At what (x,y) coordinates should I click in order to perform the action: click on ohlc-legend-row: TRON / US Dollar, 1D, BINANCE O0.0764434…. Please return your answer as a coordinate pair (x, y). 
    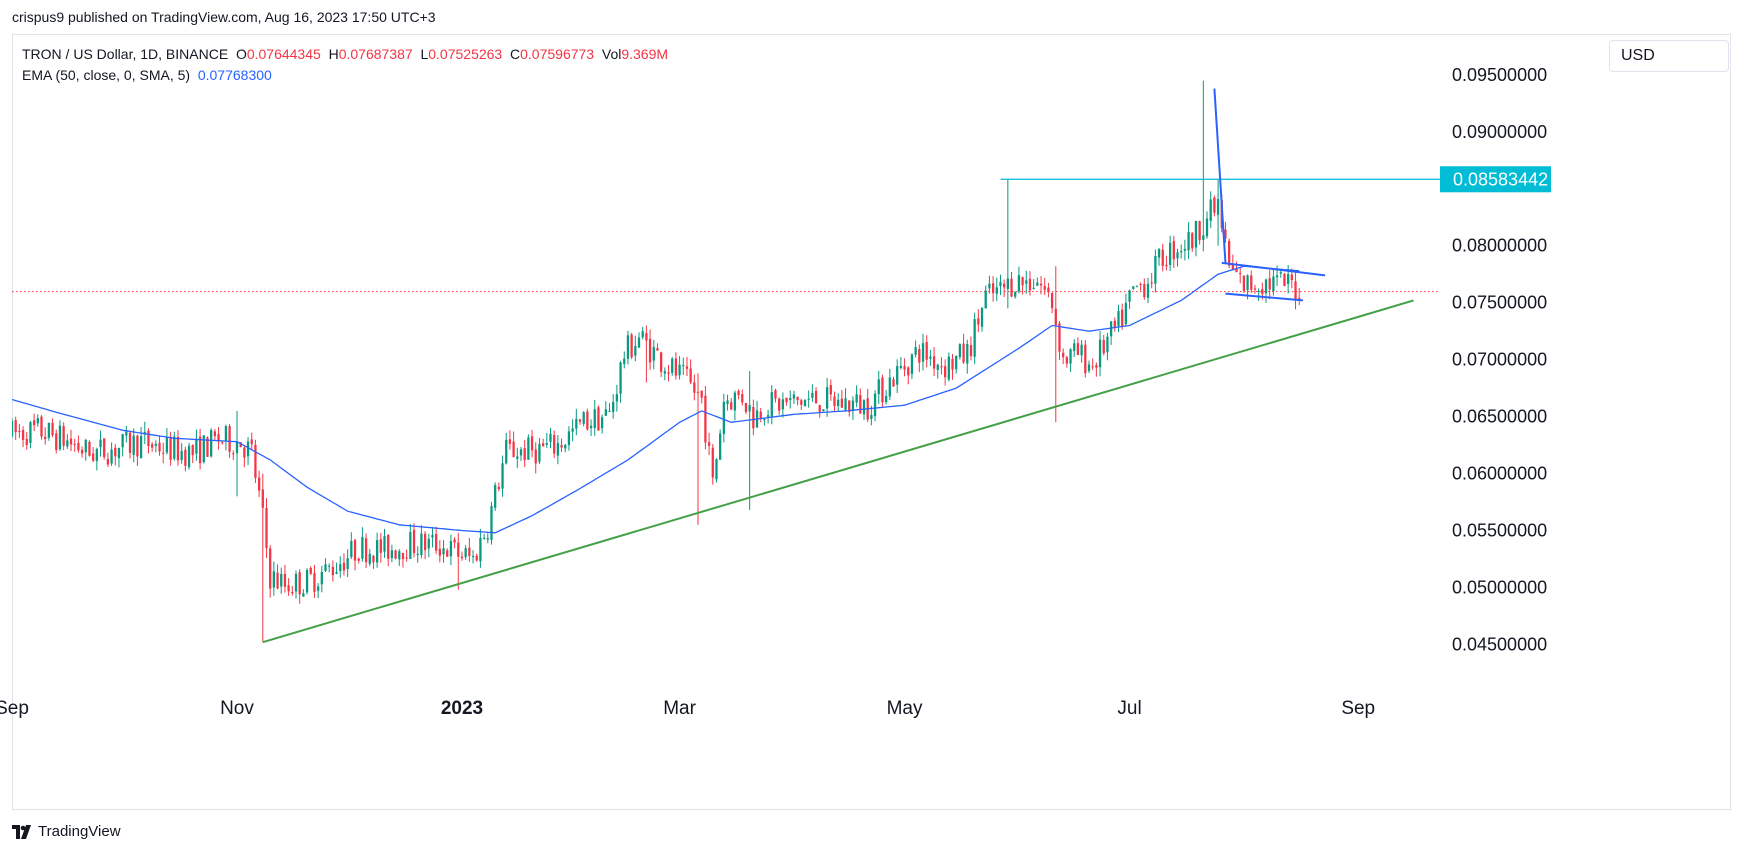
    Looking at the image, I should click on (345, 54).